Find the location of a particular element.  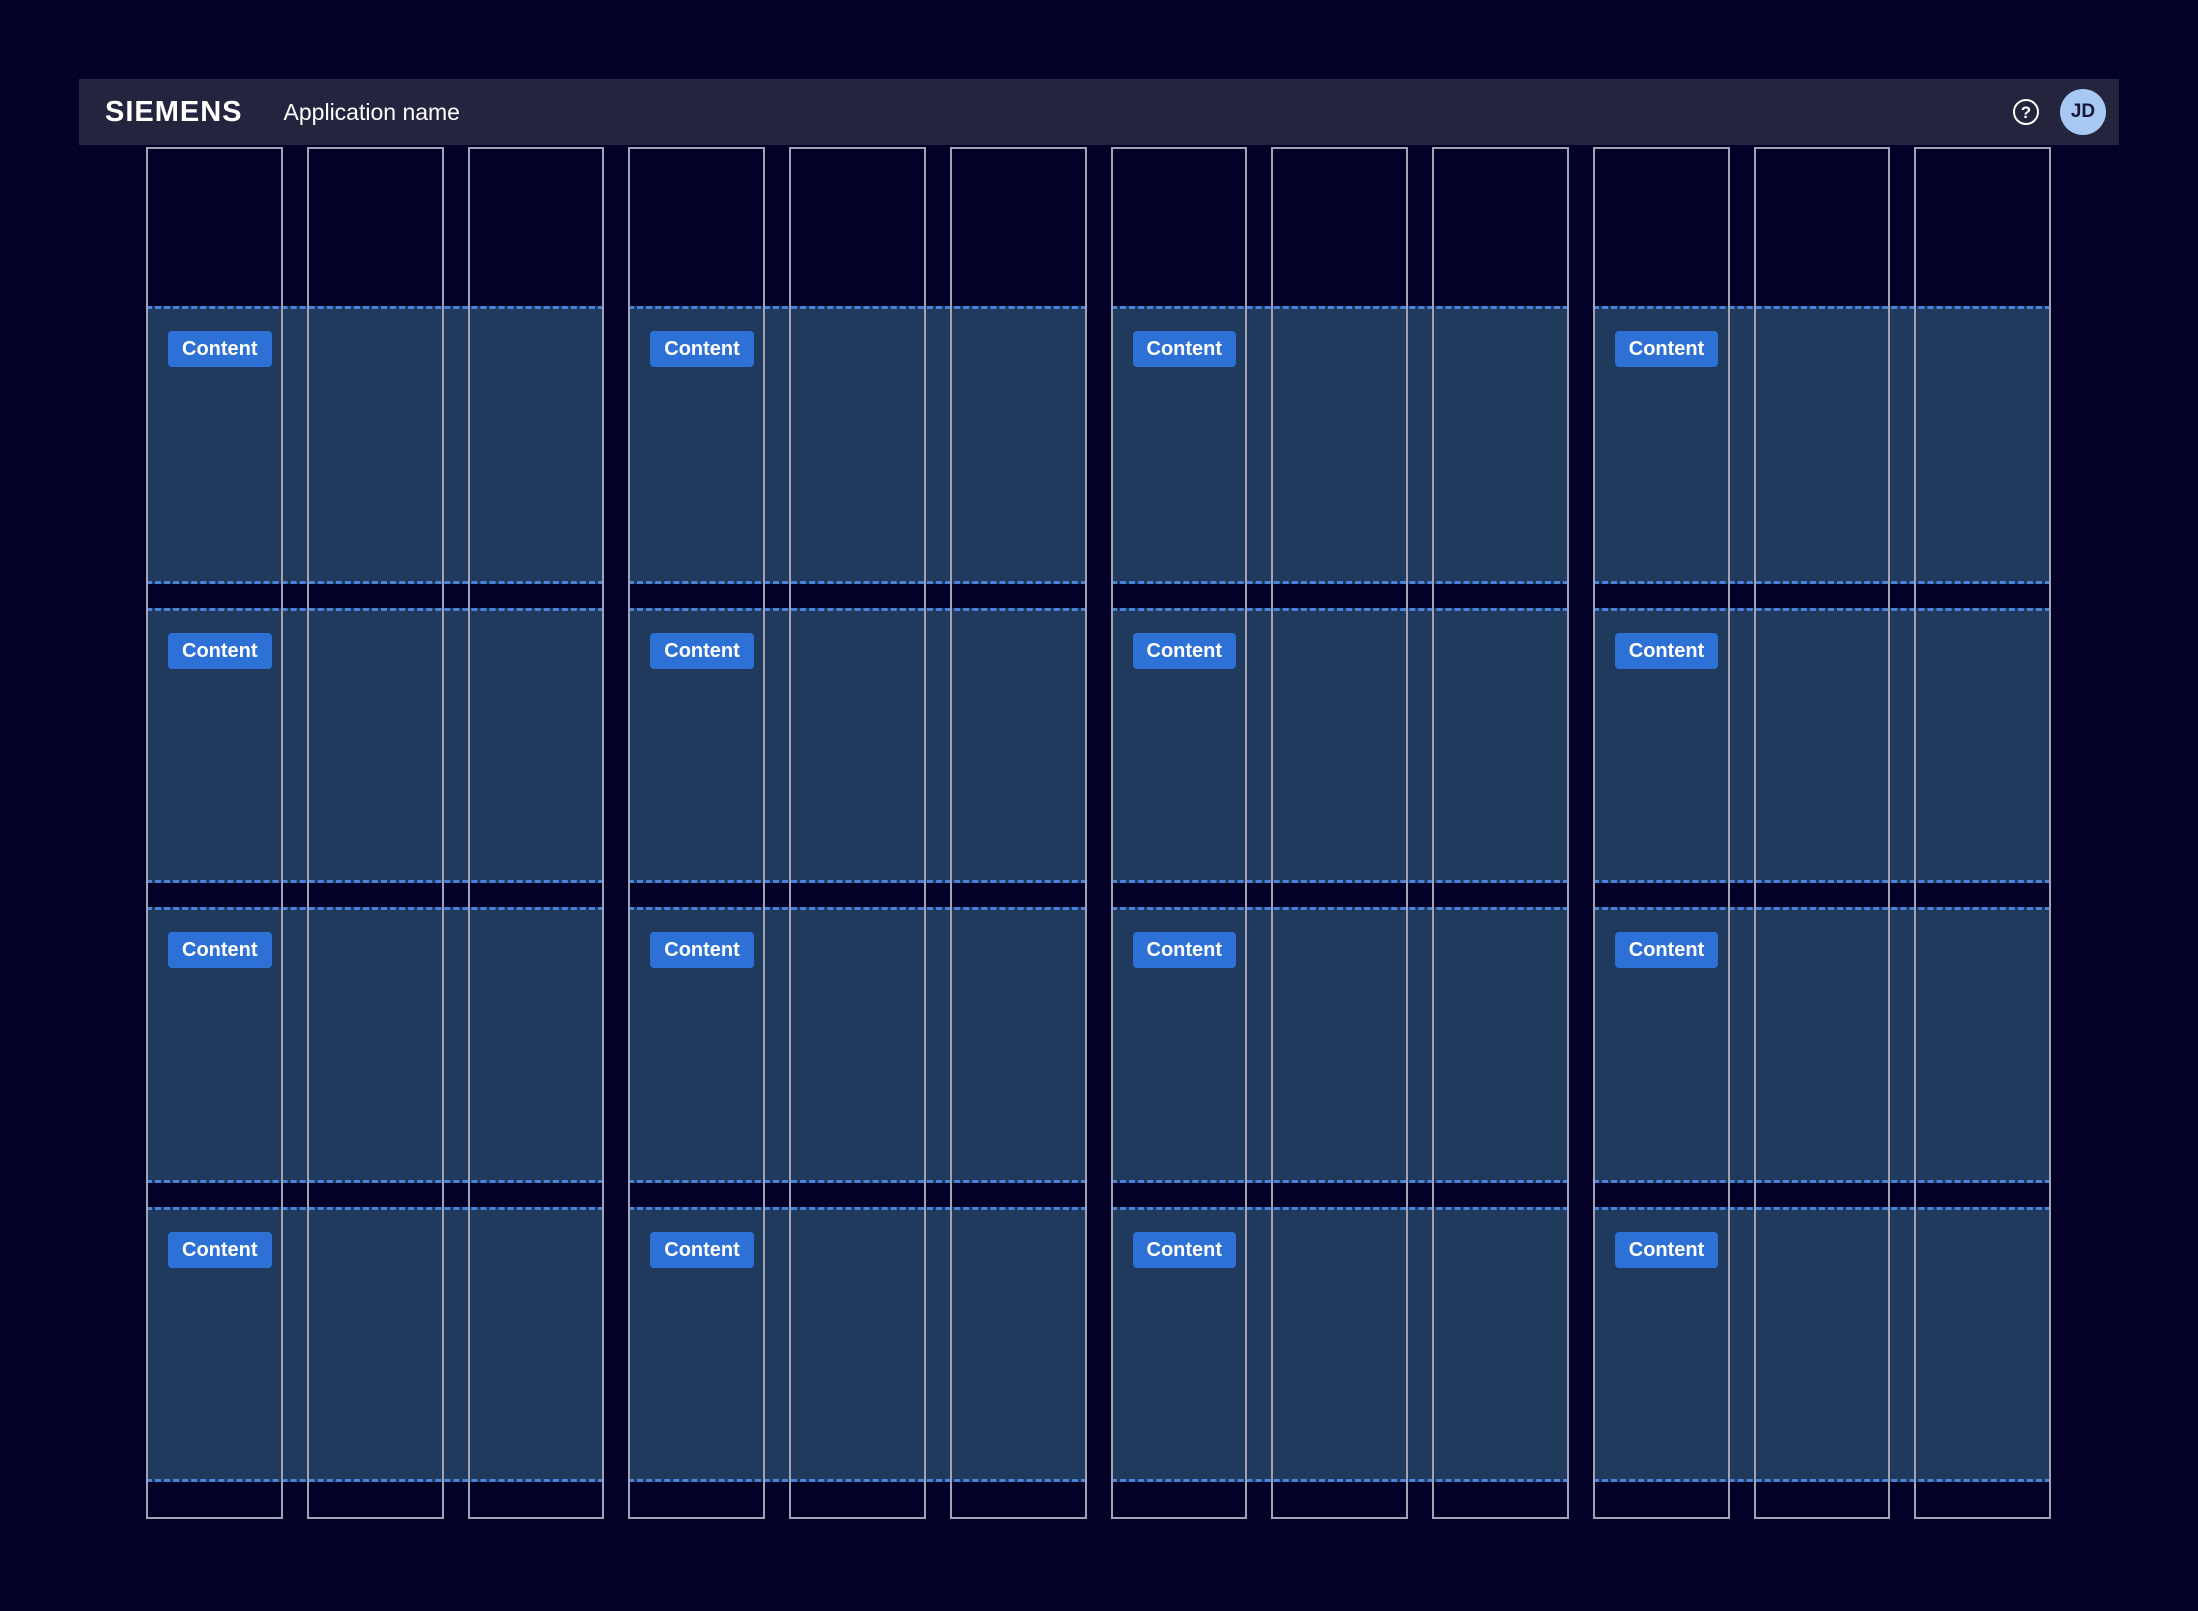

app-header: SIEMENS Application name ? JD is located at coordinates (1099, 112).